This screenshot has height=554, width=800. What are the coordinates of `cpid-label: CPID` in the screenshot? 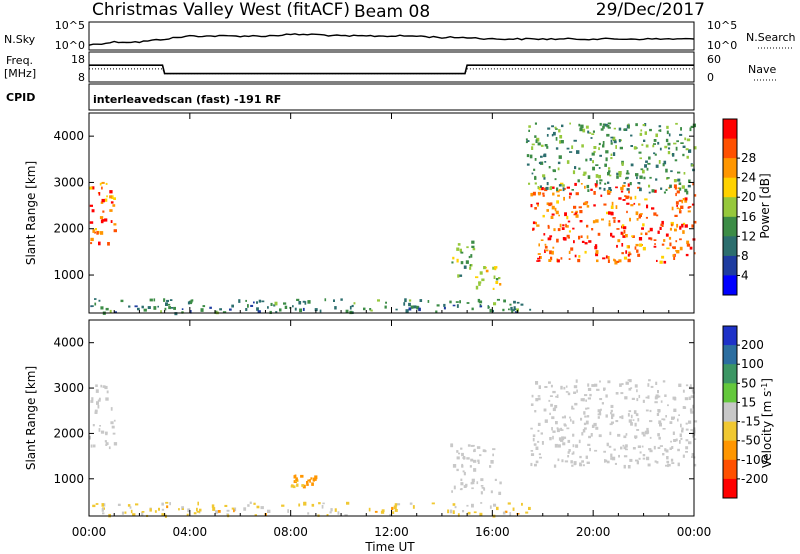 It's located at (20, 97).